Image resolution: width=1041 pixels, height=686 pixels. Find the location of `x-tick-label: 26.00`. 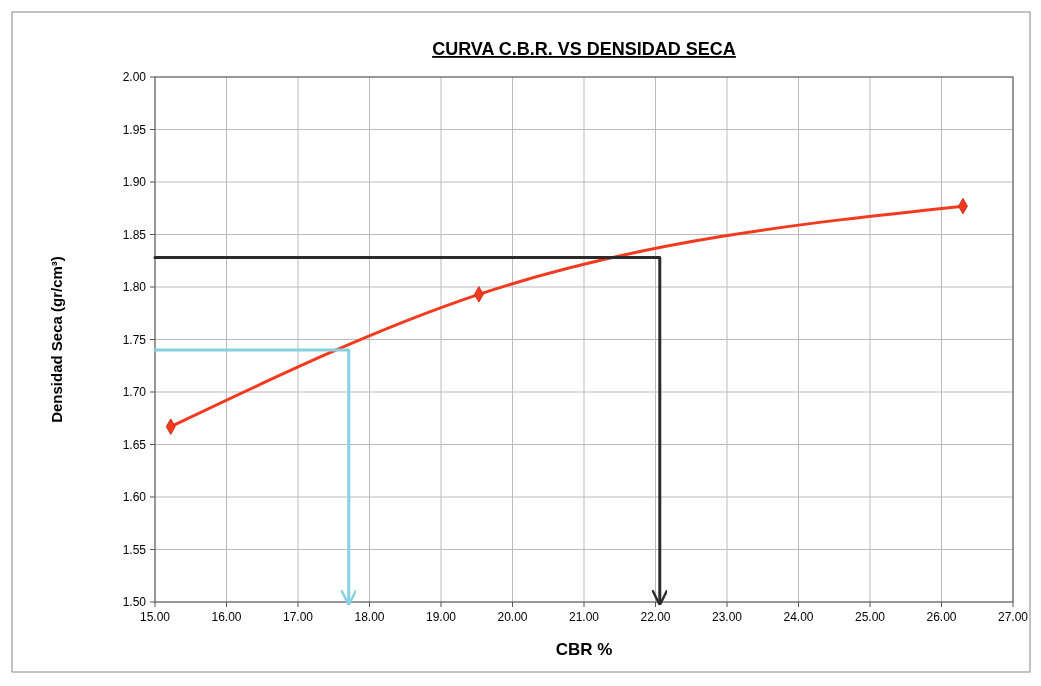

x-tick-label: 26.00 is located at coordinates (941, 617).